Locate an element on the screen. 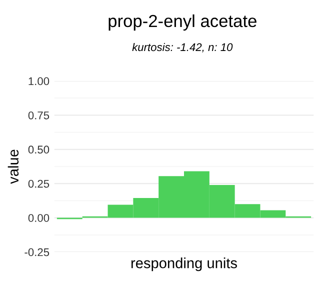 The width and height of the screenshot is (320, 300). y-tick-label: 0.50 is located at coordinates (39, 150).